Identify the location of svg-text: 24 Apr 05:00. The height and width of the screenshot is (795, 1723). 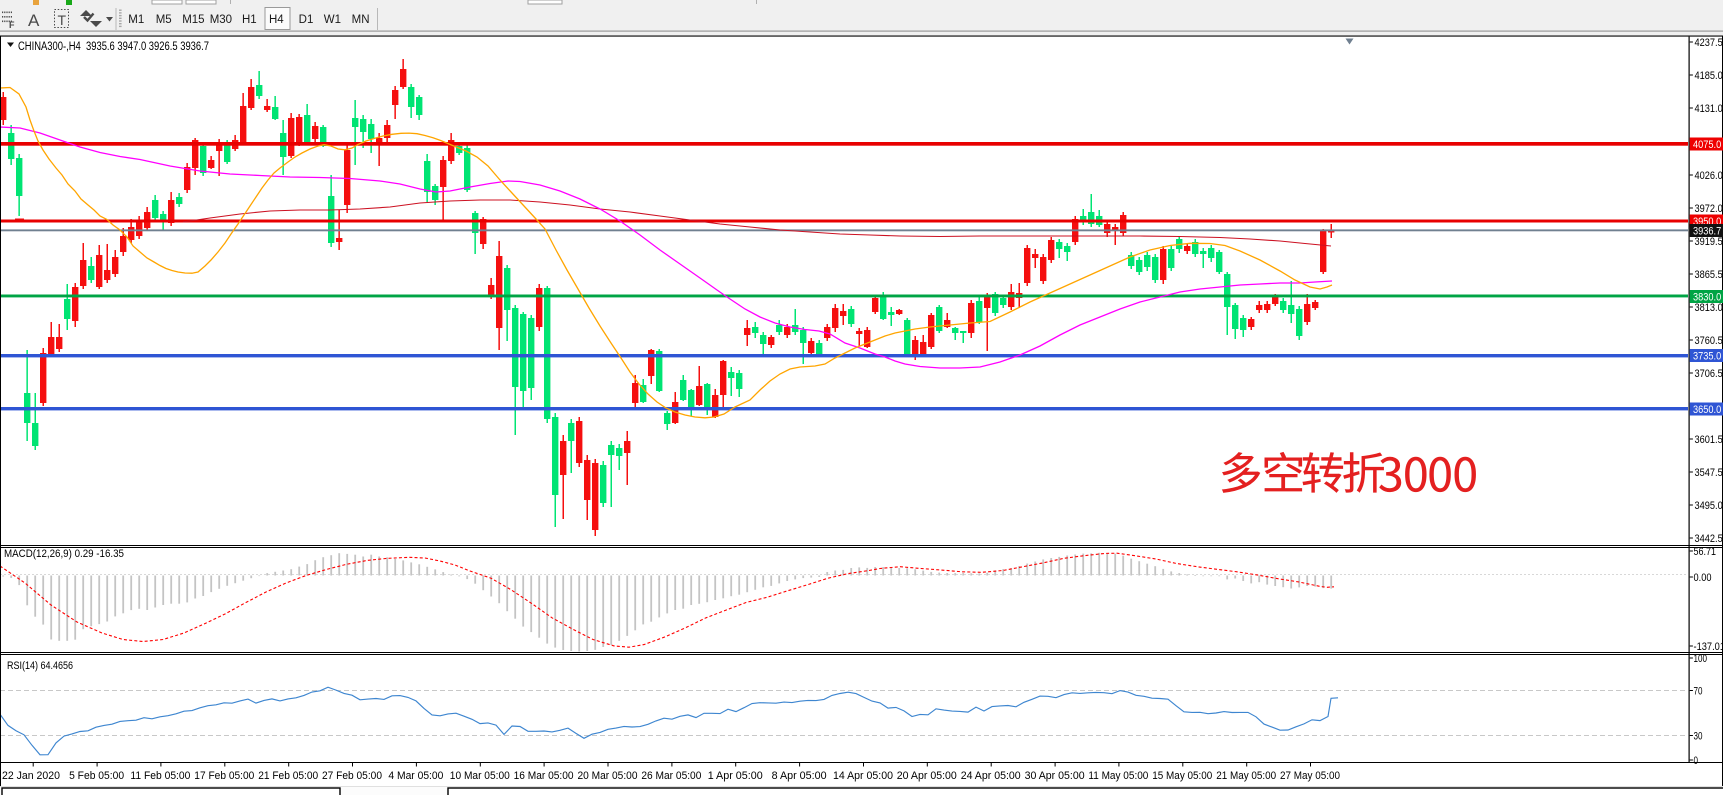
(991, 776).